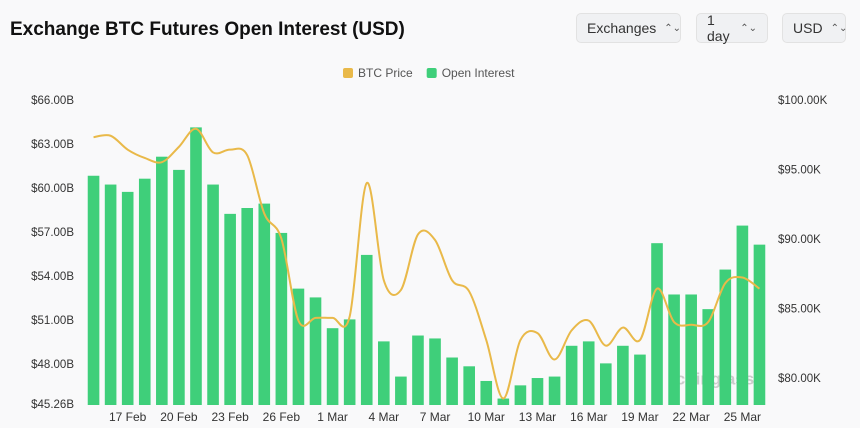 Image resolution: width=860 pixels, height=428 pixels. Describe the element at coordinates (803, 101) in the screenshot. I see `y2-tick-label: $100.00K` at that location.